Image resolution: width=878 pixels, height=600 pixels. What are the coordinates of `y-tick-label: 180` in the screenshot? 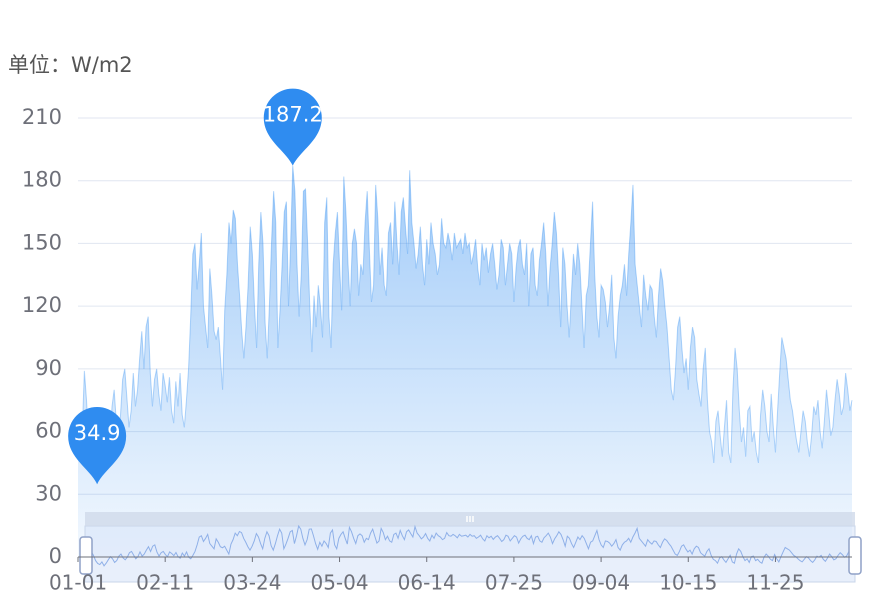 It's located at (42, 180).